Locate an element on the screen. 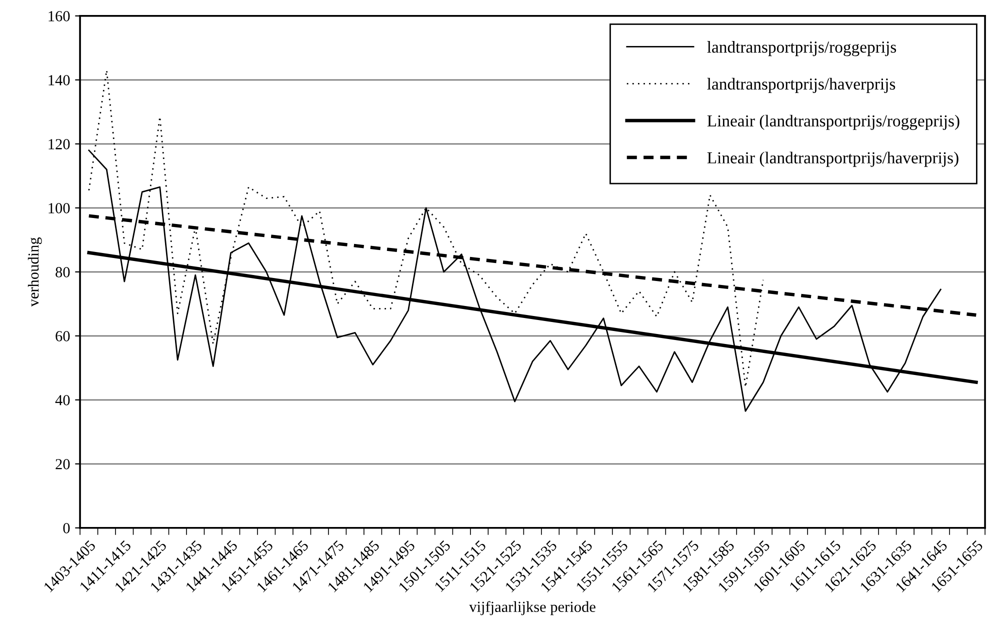 This screenshot has width=988, height=636. y-tick-label: 20 is located at coordinates (63, 464).